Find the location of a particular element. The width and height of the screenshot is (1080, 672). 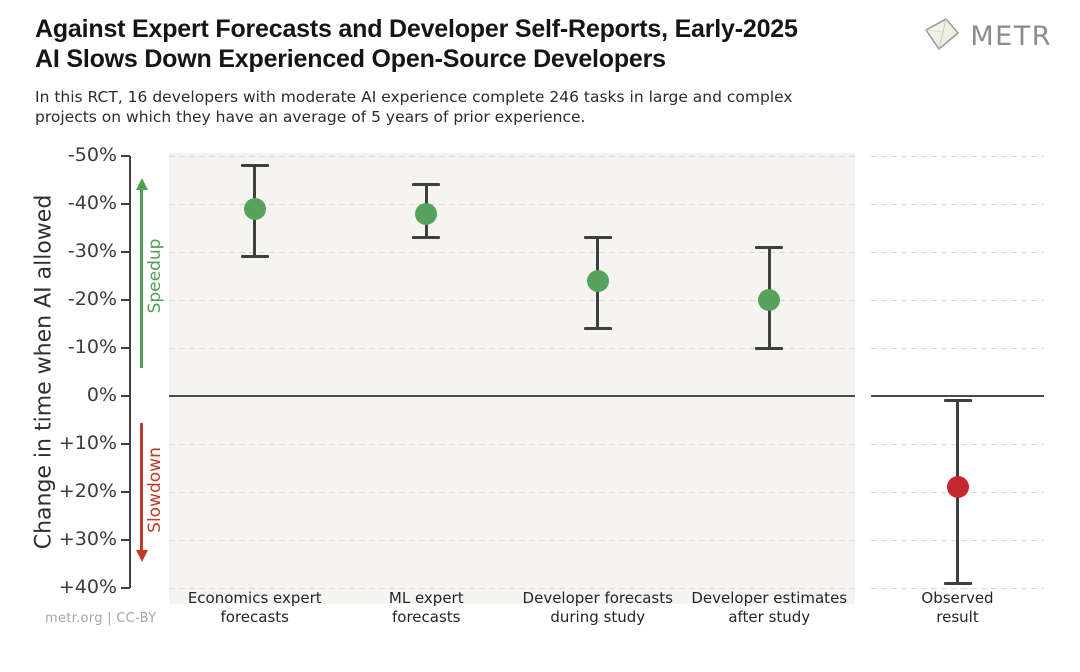

x-axis-label-line: Economics expert is located at coordinates (254, 598).